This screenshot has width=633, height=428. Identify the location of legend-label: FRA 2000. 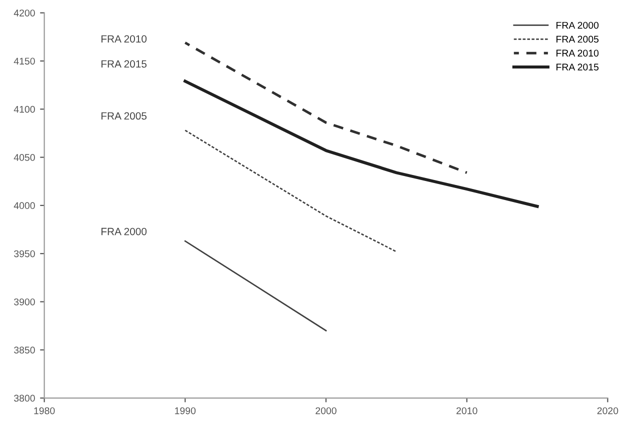
(577, 25).